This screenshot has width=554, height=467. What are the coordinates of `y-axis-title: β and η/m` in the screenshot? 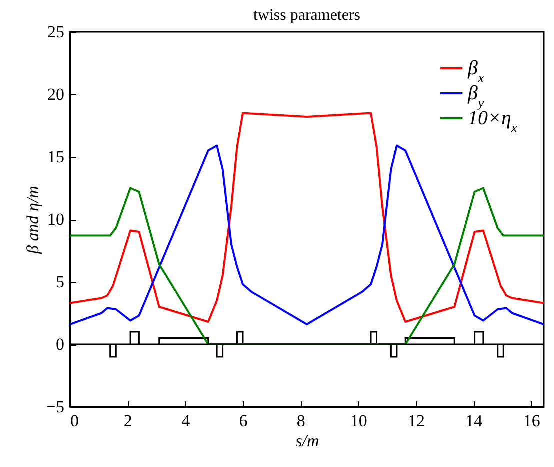 It's located at (32, 220).